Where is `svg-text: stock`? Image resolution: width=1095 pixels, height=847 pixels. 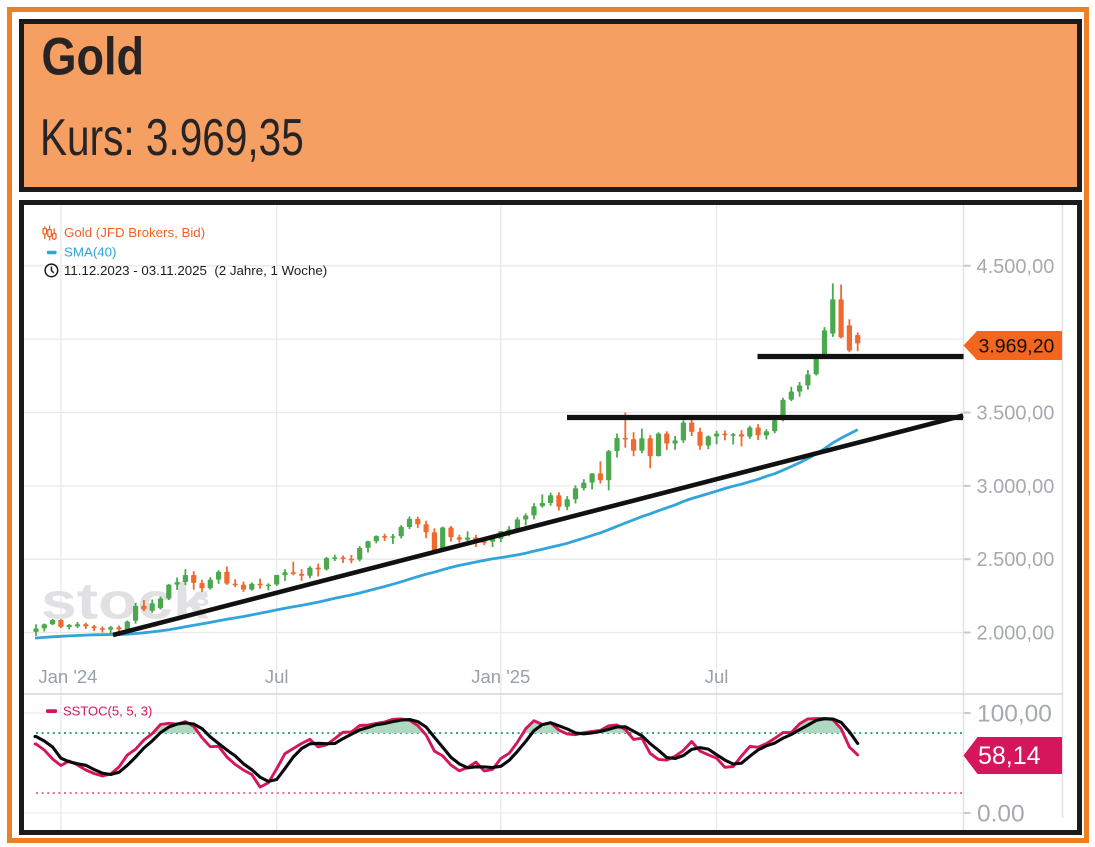
svg-text: stock is located at coordinates (125, 601).